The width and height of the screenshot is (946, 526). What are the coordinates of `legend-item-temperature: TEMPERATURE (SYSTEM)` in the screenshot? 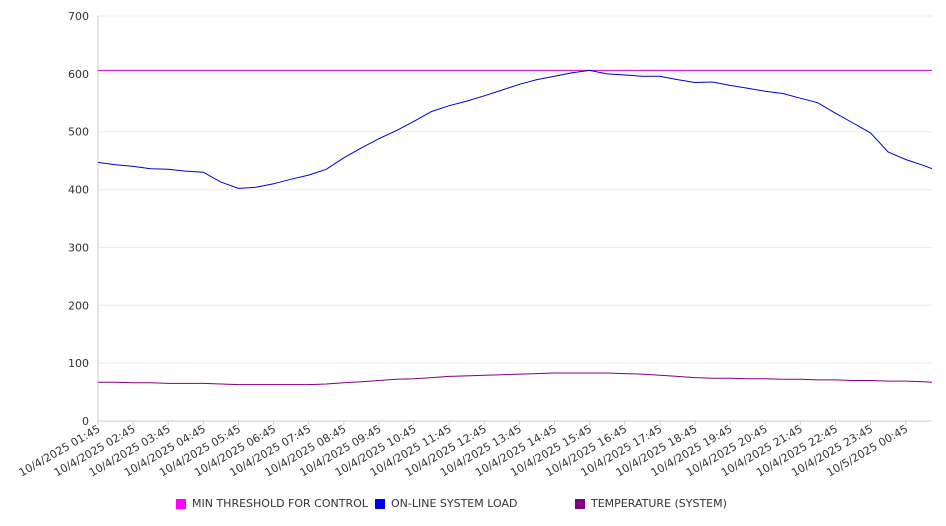 It's located at (651, 503).